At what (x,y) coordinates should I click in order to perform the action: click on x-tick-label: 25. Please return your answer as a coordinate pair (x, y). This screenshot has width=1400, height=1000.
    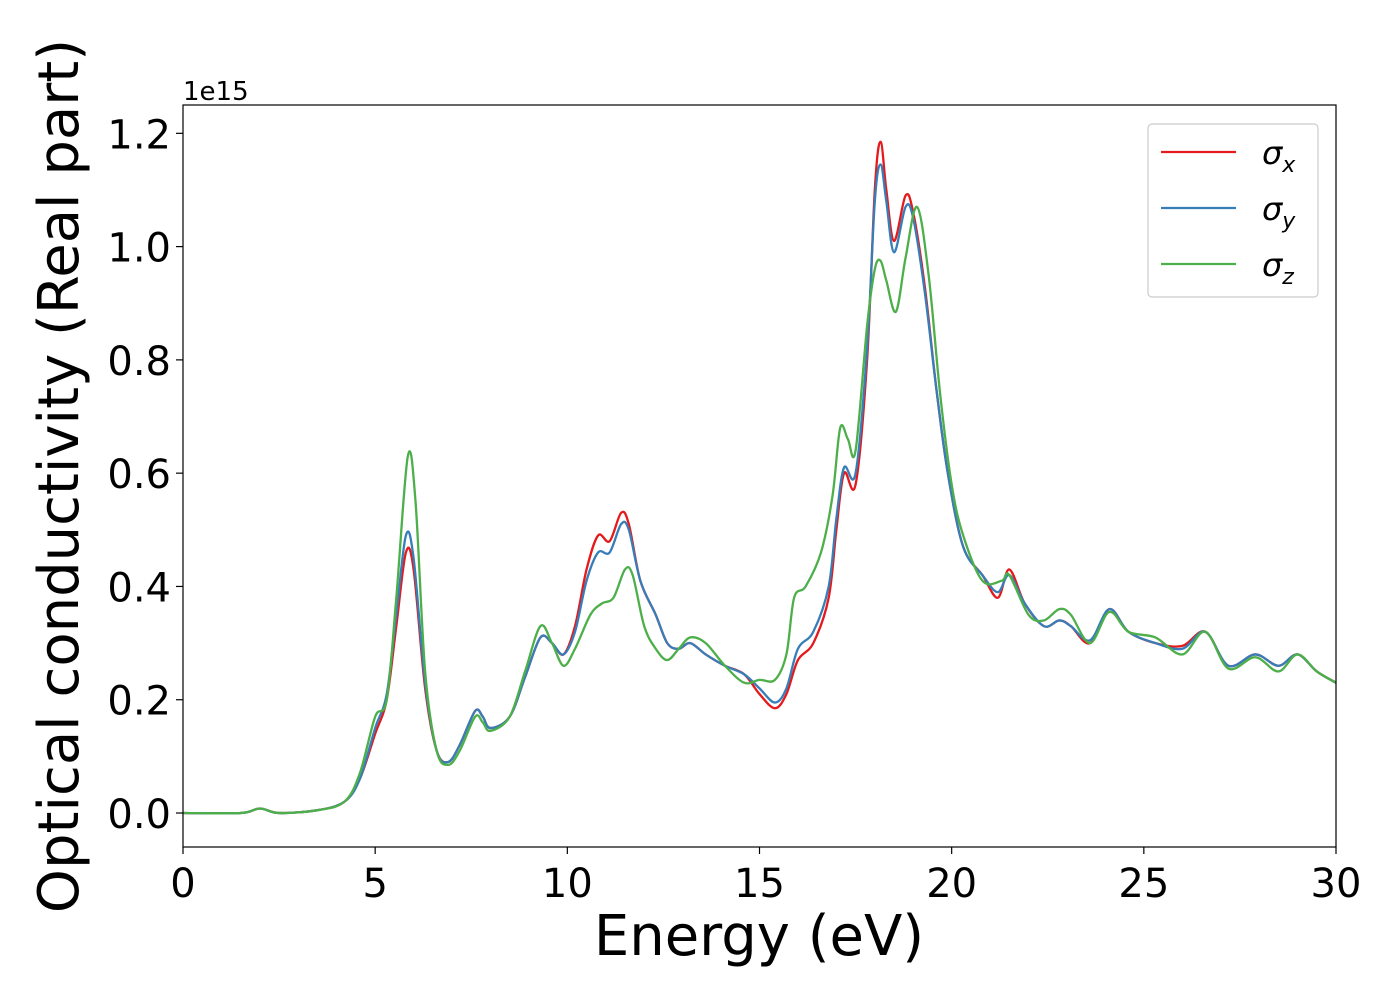
    Looking at the image, I should click on (1143, 884).